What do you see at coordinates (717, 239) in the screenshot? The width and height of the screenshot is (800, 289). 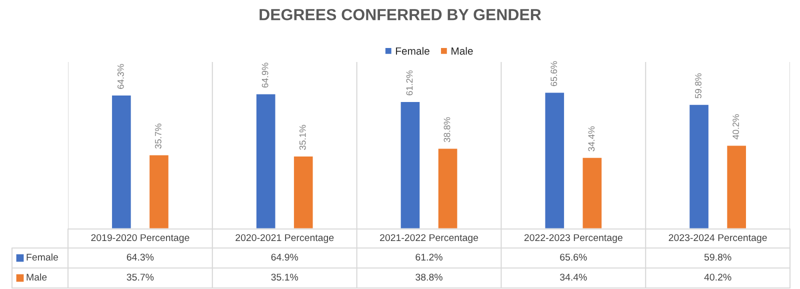 I see `x-tick-label: 2023-2024 Percentage` at bounding box center [717, 239].